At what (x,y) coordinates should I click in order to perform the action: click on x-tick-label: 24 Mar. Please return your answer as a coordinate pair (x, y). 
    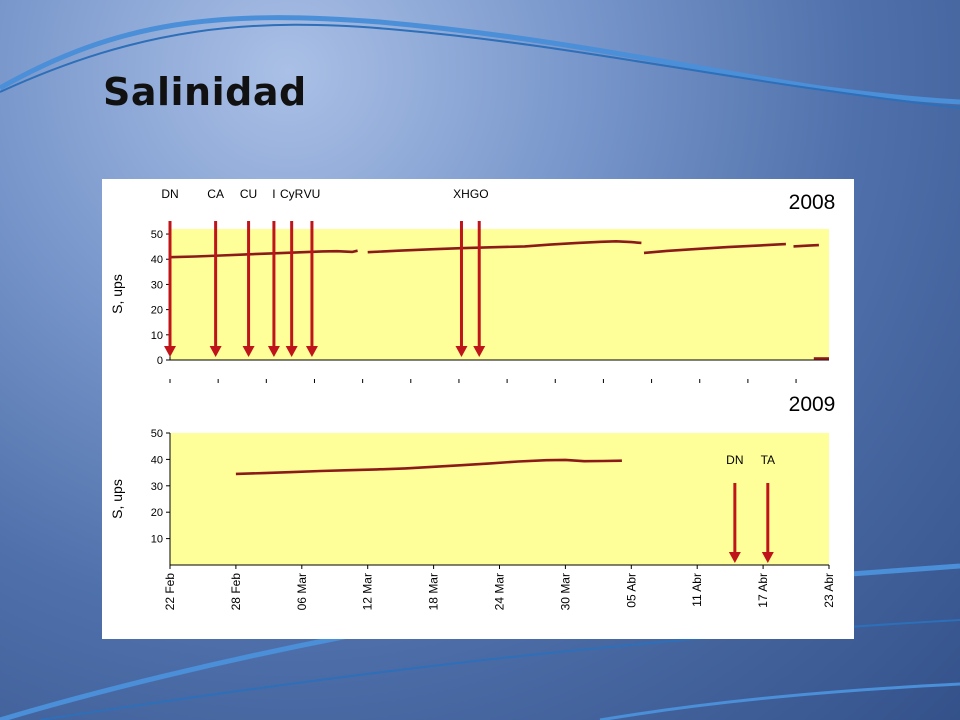
    Looking at the image, I should click on (500, 591).